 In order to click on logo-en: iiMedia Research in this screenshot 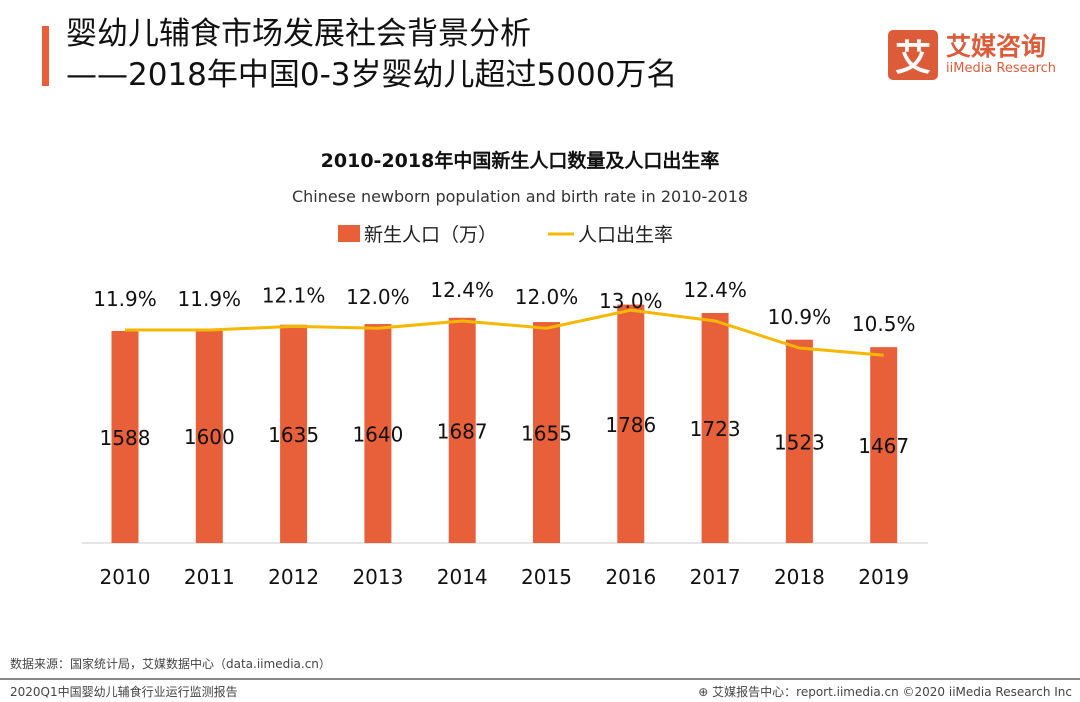, I will do `click(1001, 68)`.